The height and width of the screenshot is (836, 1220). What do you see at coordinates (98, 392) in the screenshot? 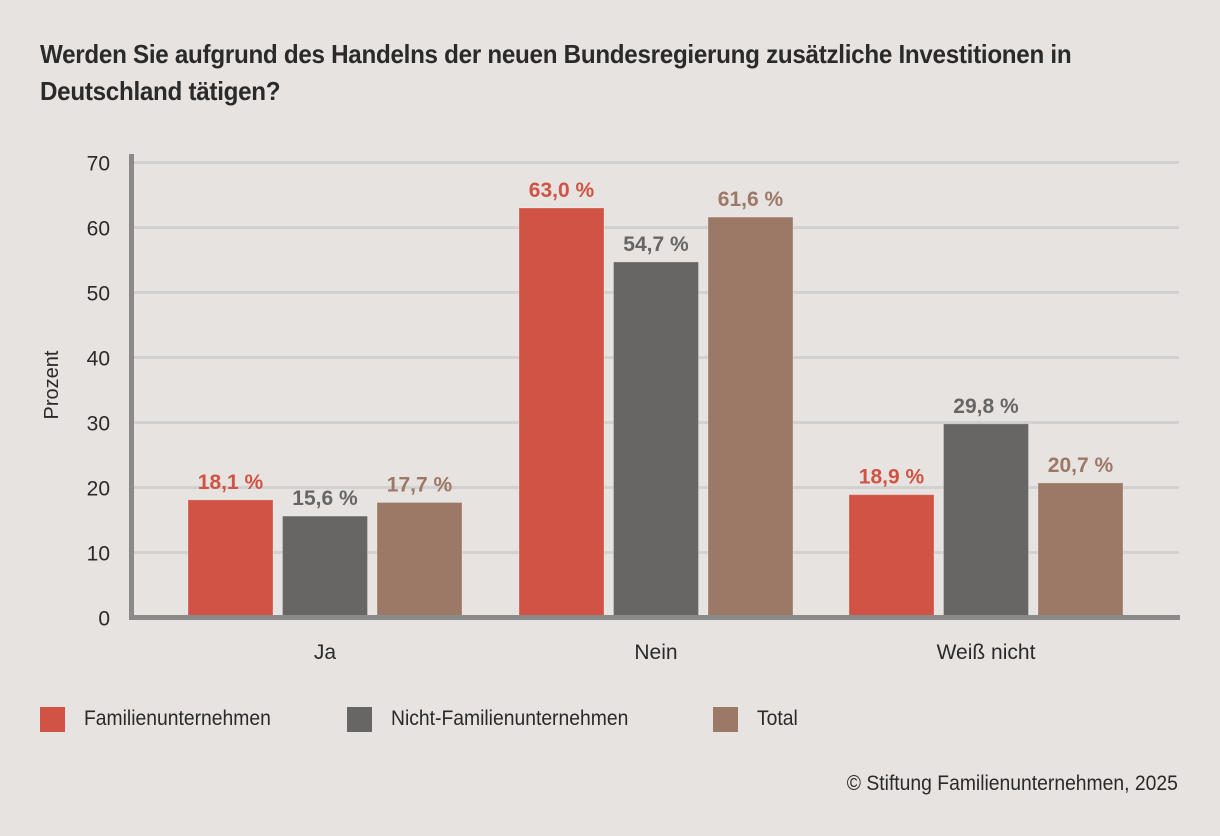
I see `y-axis-ticks: 0 10 20 30 40 50 60 70` at bounding box center [98, 392].